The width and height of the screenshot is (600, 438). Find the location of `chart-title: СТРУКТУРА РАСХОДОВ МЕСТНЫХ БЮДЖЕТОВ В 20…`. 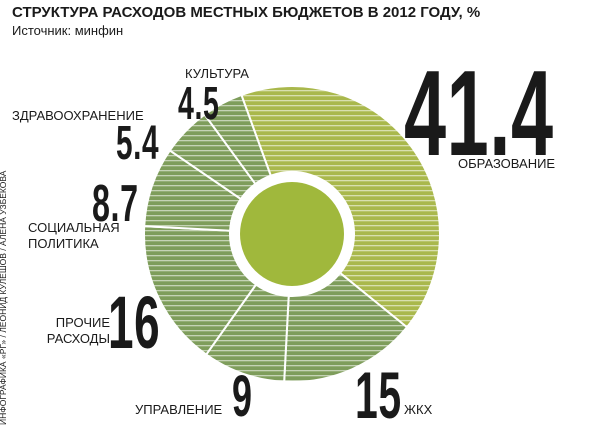

chart-title: СТРУКТУРА РАСХОДОВ МЕСТНЫХ БЮДЖЕТОВ В 20… is located at coordinates (246, 12).